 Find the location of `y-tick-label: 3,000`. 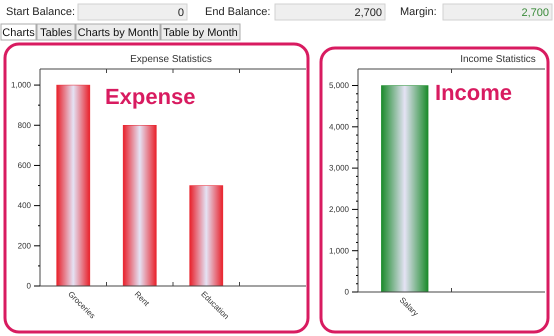

y-tick-label: 3,000 is located at coordinates (339, 168).